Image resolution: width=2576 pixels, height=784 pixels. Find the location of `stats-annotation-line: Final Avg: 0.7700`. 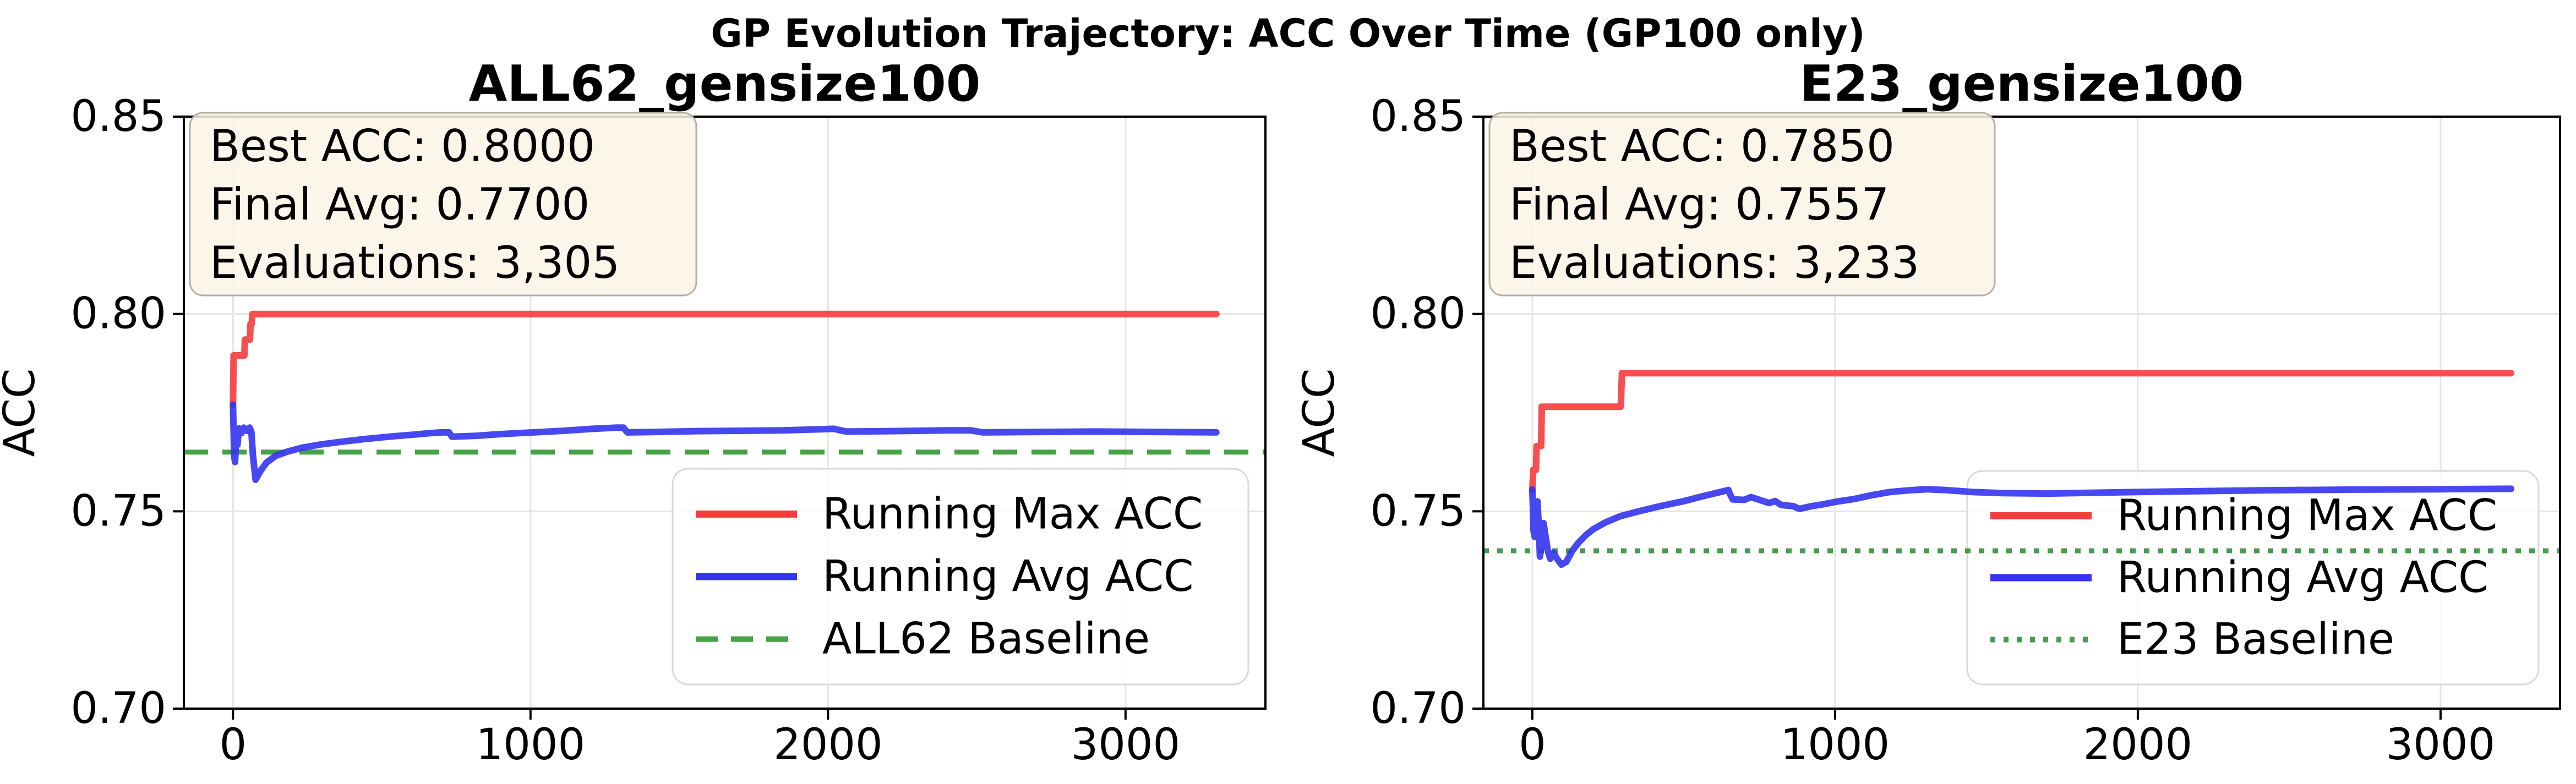

stats-annotation-line: Final Avg: 0.7700 is located at coordinates (400, 204).